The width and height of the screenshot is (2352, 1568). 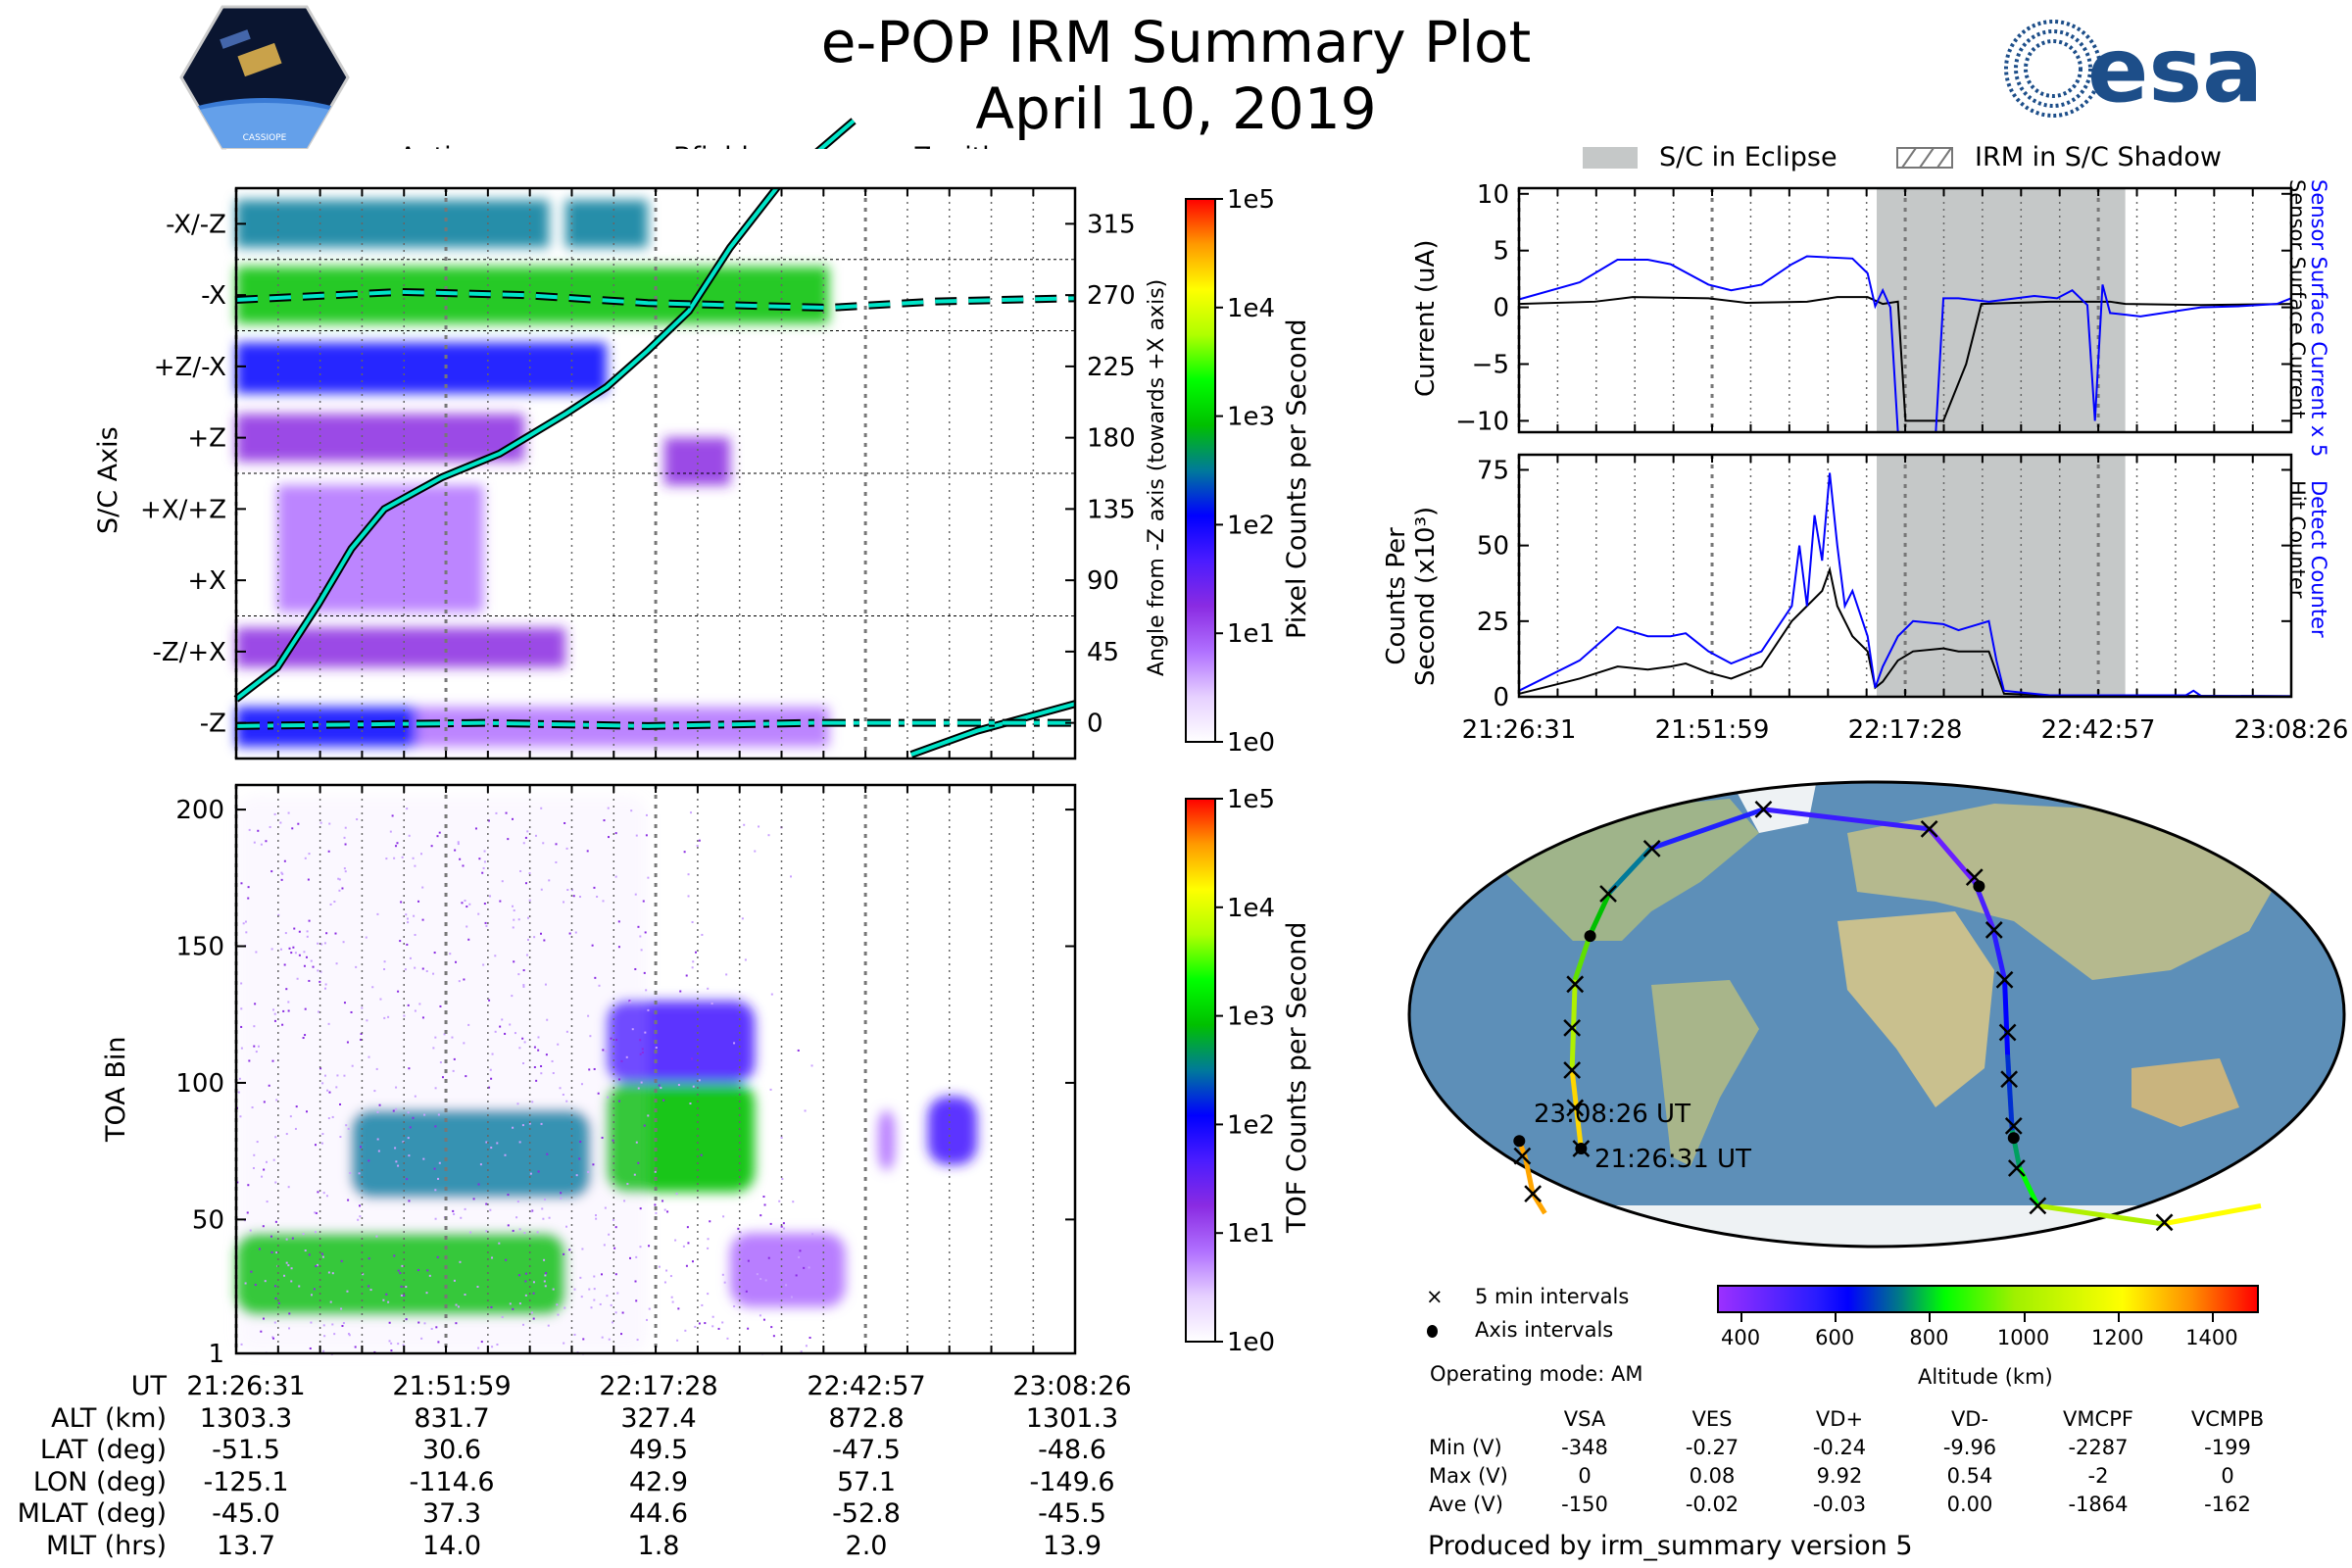 What do you see at coordinates (1251, 799) in the screenshot?
I see `colorbar-tick-label: 1e5` at bounding box center [1251, 799].